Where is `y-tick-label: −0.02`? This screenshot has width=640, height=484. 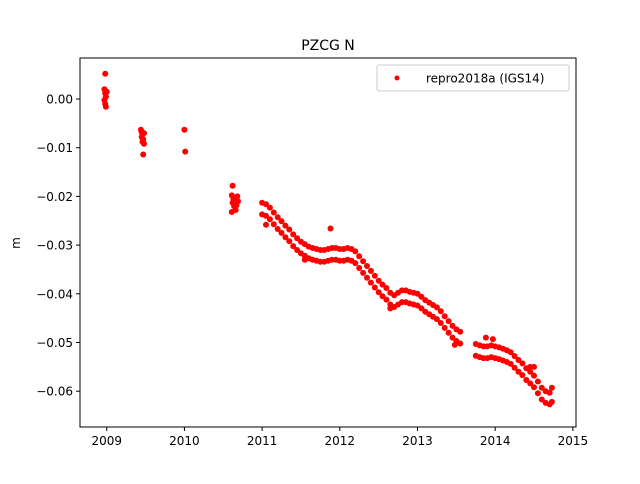
y-tick-label: −0.02 is located at coordinates (54, 197).